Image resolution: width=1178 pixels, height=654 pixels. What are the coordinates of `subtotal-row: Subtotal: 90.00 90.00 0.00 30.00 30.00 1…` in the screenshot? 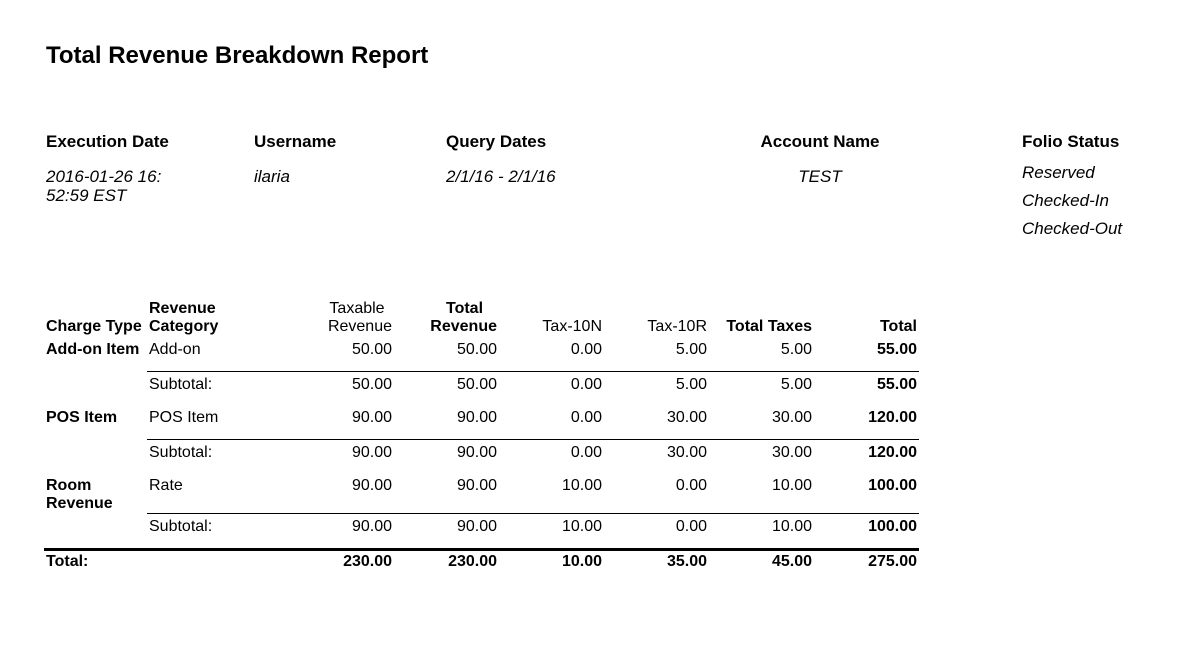 It's located at (481, 456).